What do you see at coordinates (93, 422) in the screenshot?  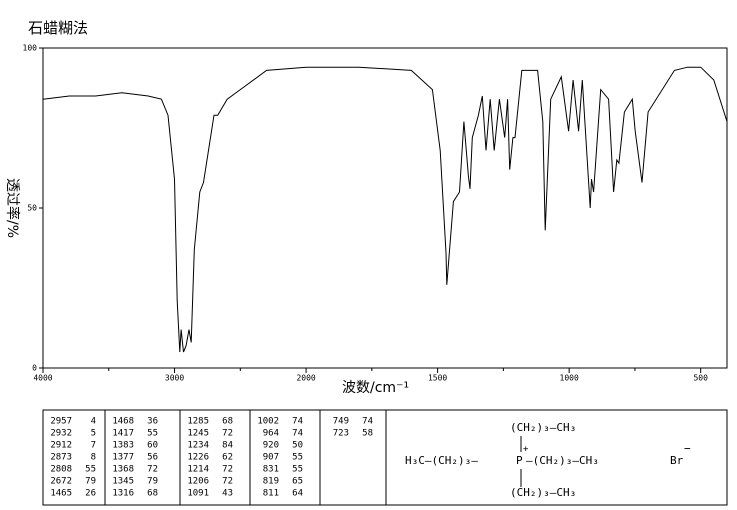 I see `peak-transmittance: 4` at bounding box center [93, 422].